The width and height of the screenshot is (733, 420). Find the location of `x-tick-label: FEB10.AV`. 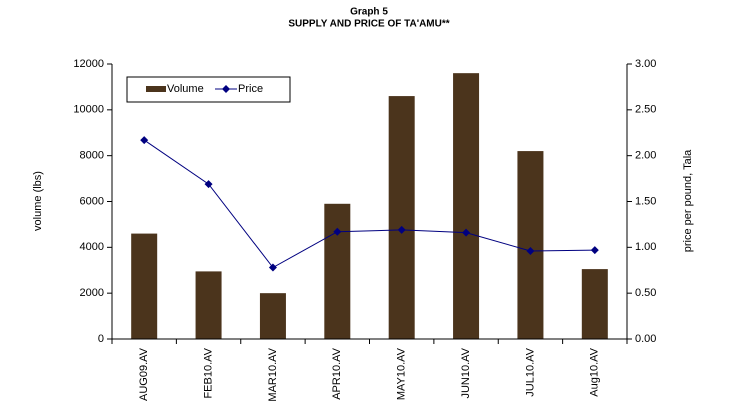

x-tick-label: FEB10.AV is located at coordinates (208, 372).